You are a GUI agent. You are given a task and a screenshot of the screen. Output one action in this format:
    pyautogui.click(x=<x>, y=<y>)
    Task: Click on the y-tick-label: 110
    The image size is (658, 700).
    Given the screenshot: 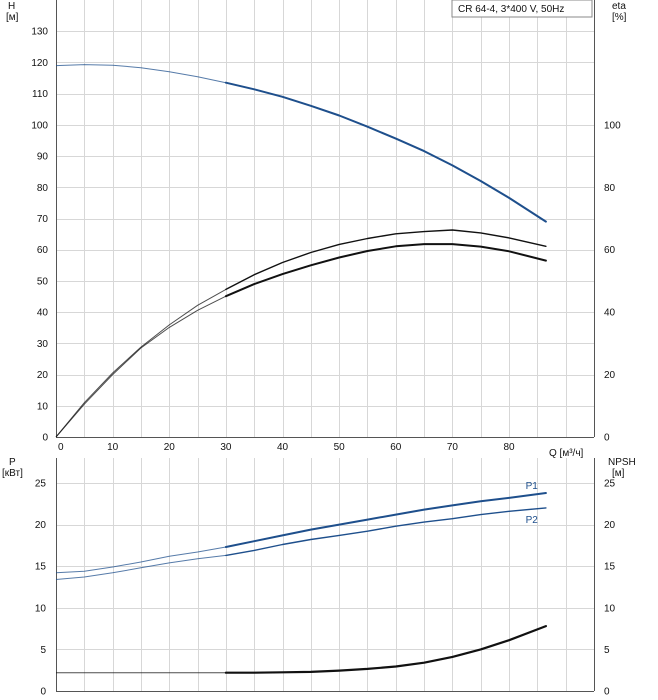 What is the action you would take?
    pyautogui.click(x=40, y=94)
    